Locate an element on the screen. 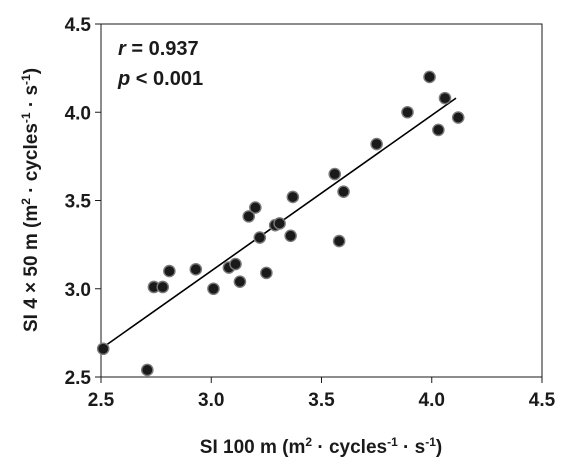 Image resolution: width=570 pixels, height=467 pixels. x-tick-label: 2.5 is located at coordinates (101, 400).